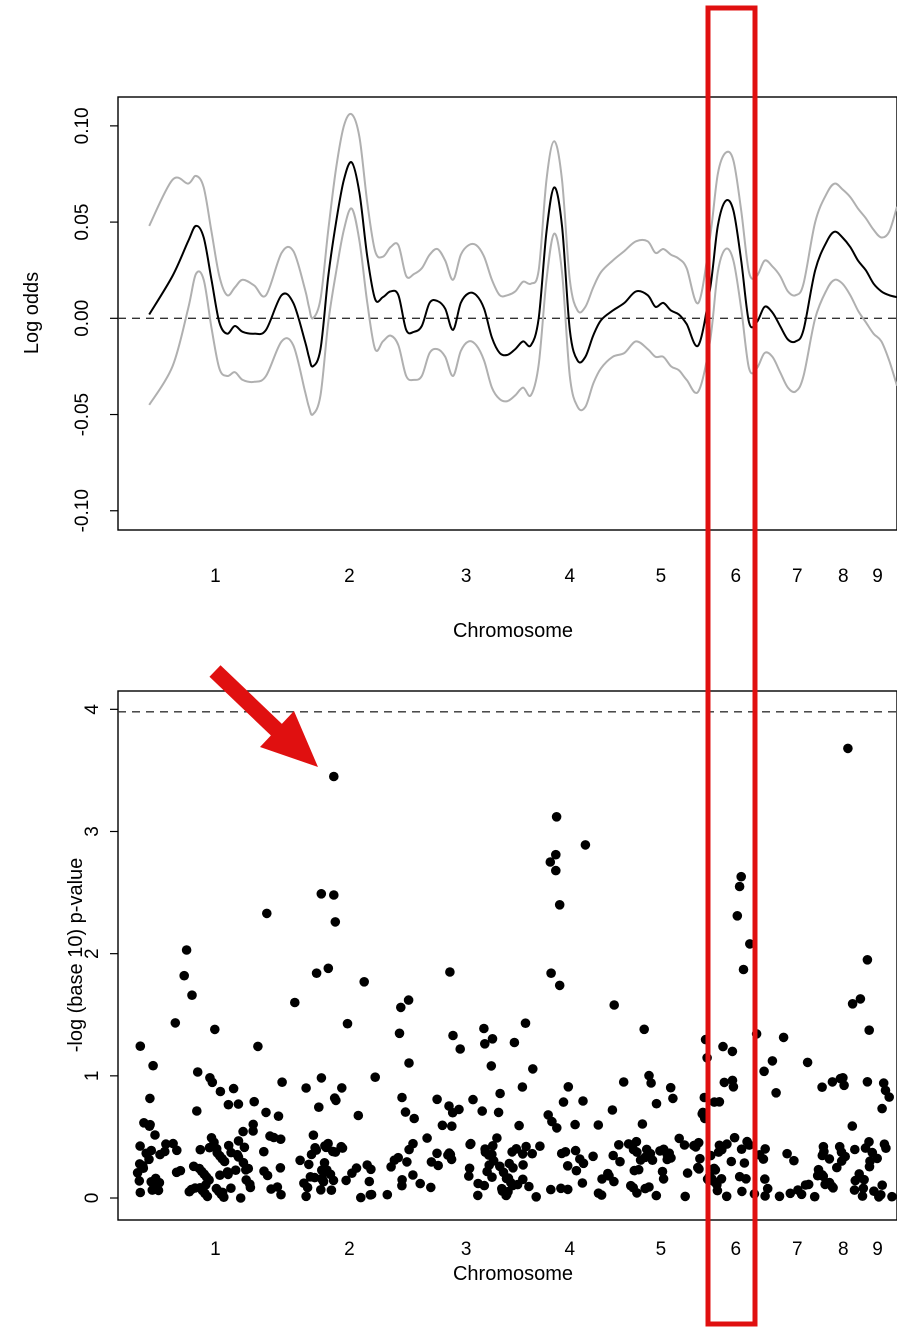 This screenshot has width=897, height=1327. Describe the element at coordinates (349, 1249) in the screenshot. I see `pvalue-x-tick-label: 2` at that location.